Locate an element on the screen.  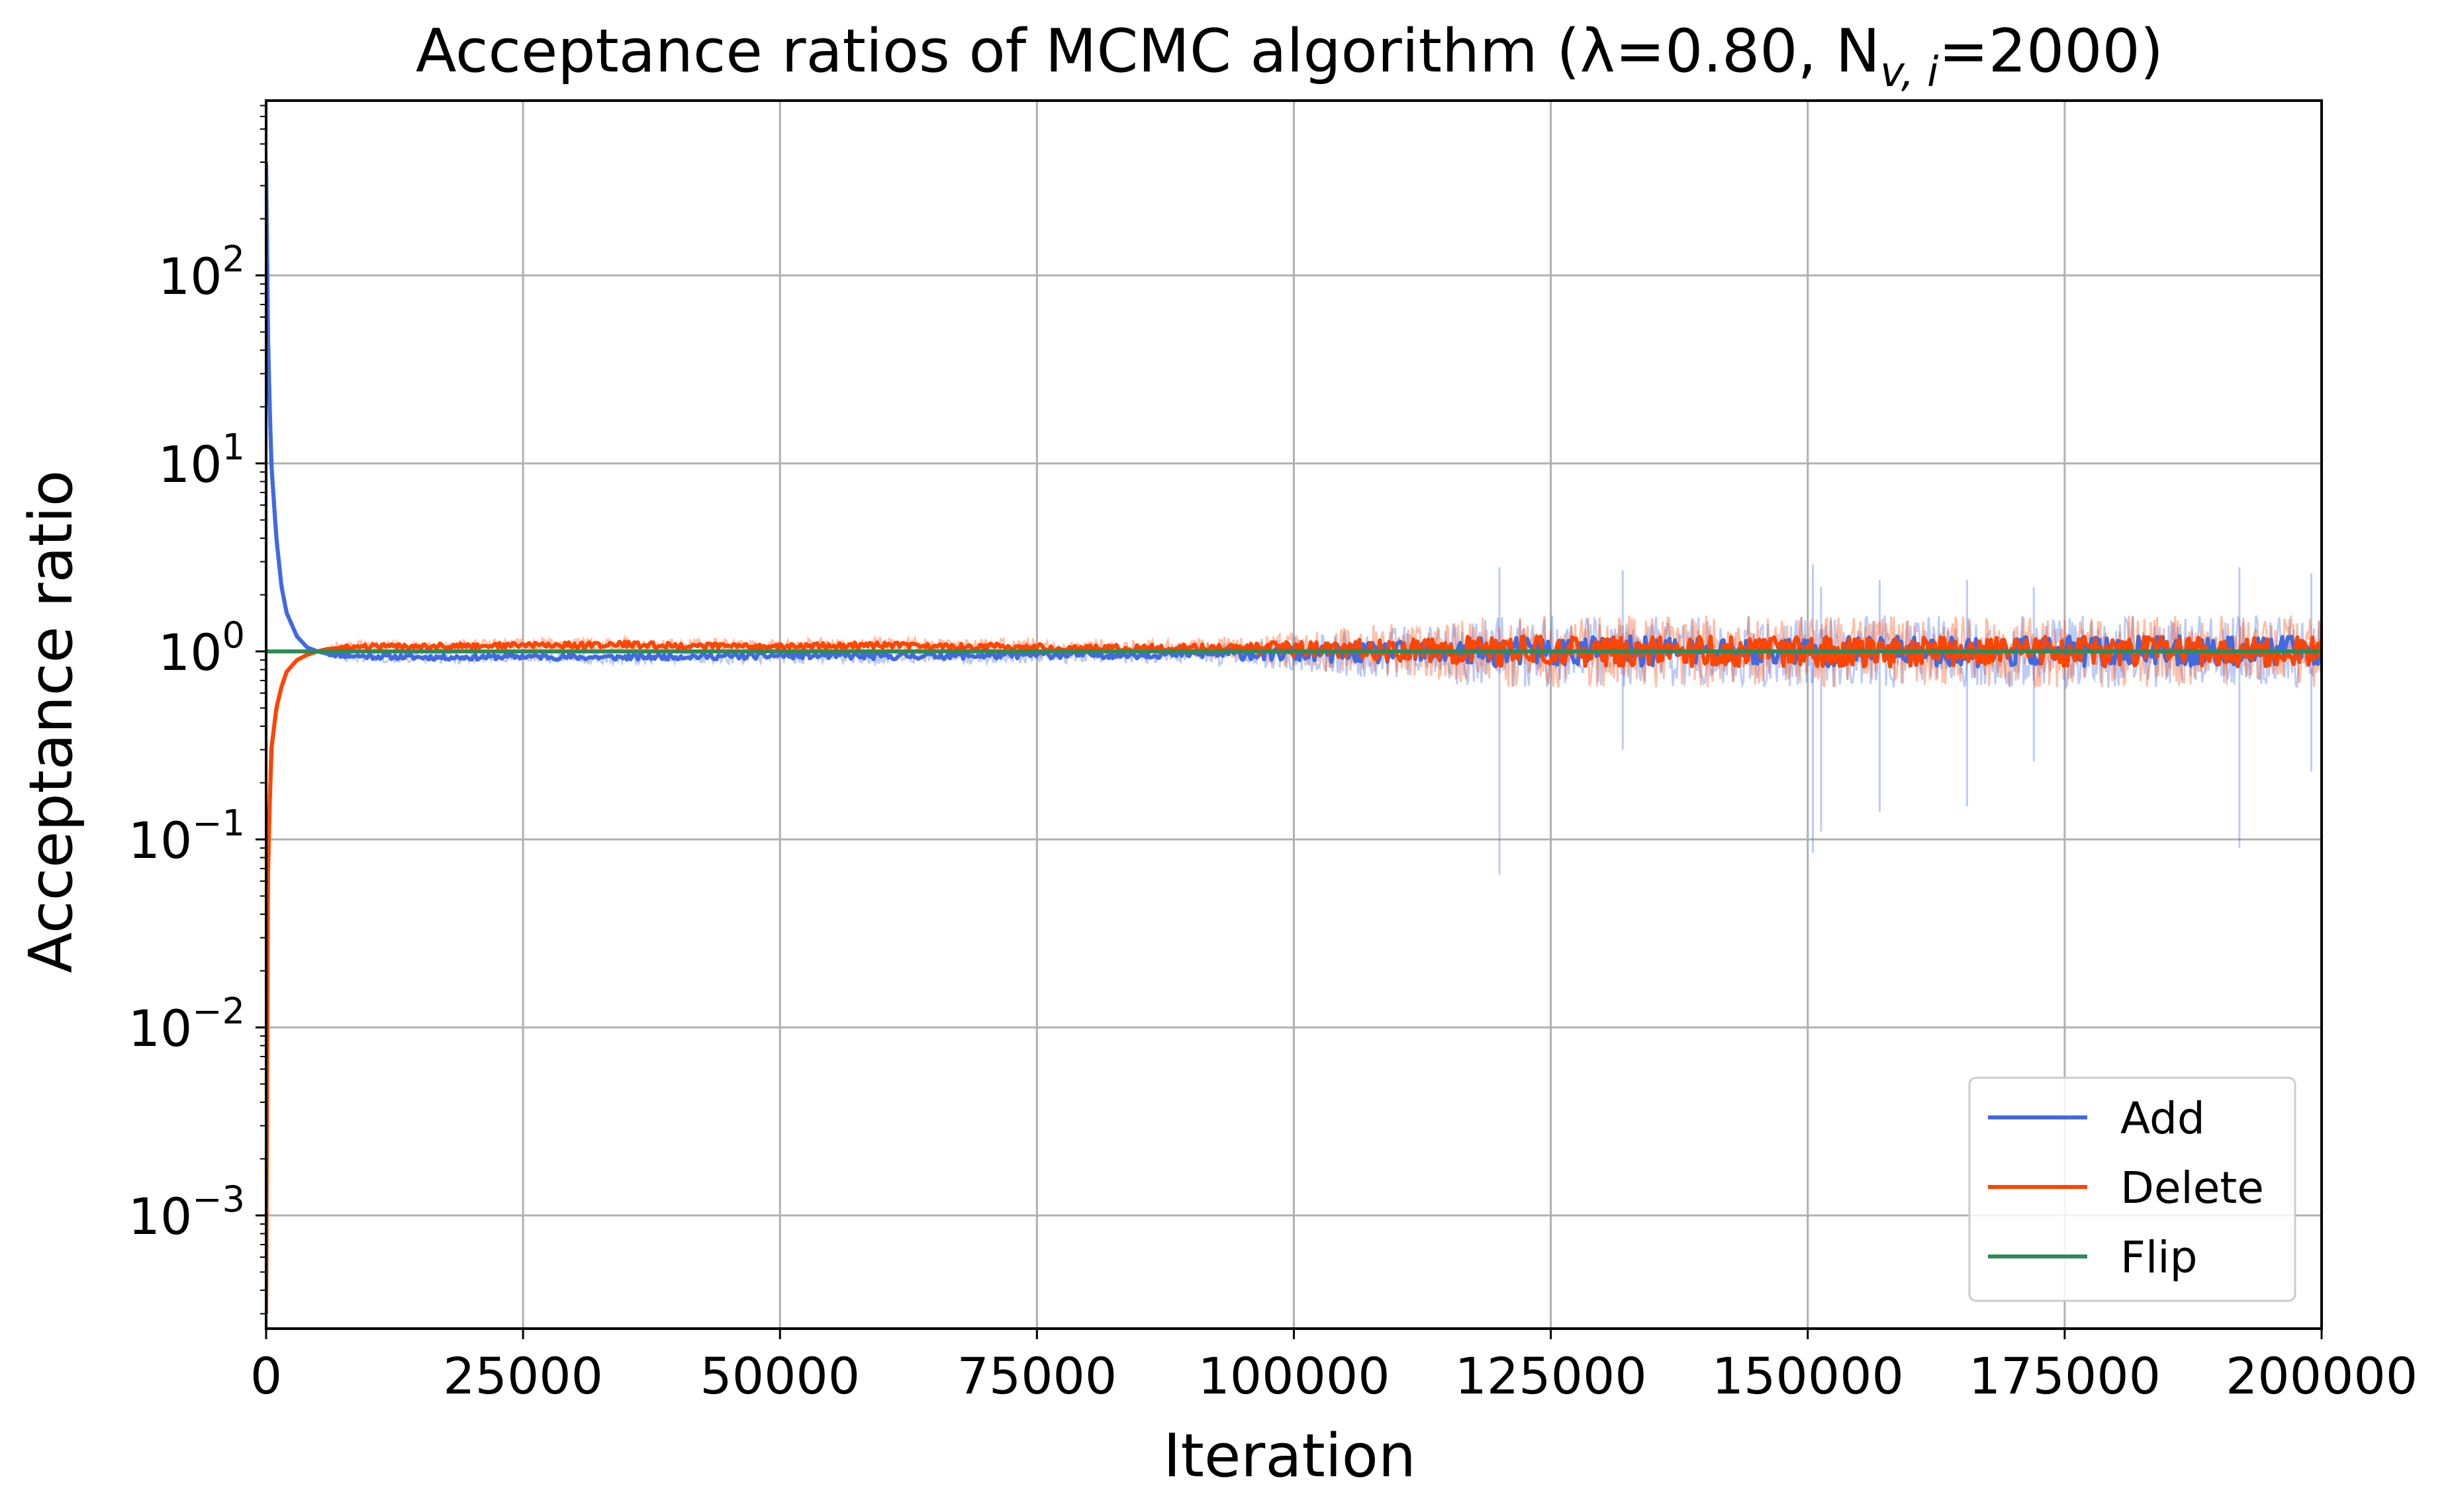
legend: Add Delete Flip is located at coordinates (2132, 1189).